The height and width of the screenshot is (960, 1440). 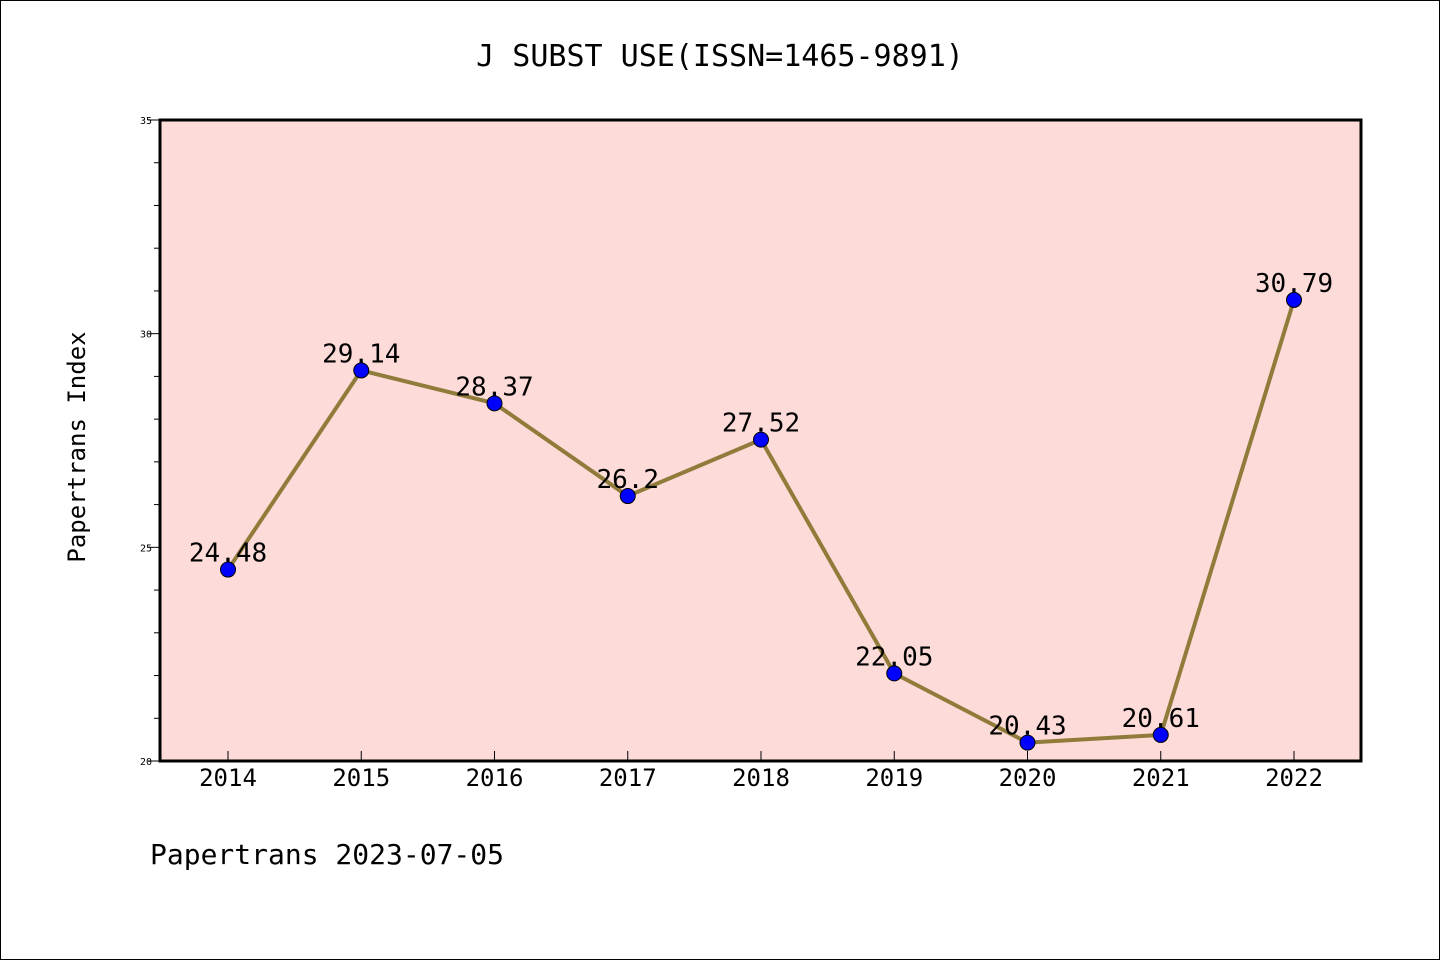 What do you see at coordinates (1294, 284) in the screenshot?
I see `data-label: 30.79` at bounding box center [1294, 284].